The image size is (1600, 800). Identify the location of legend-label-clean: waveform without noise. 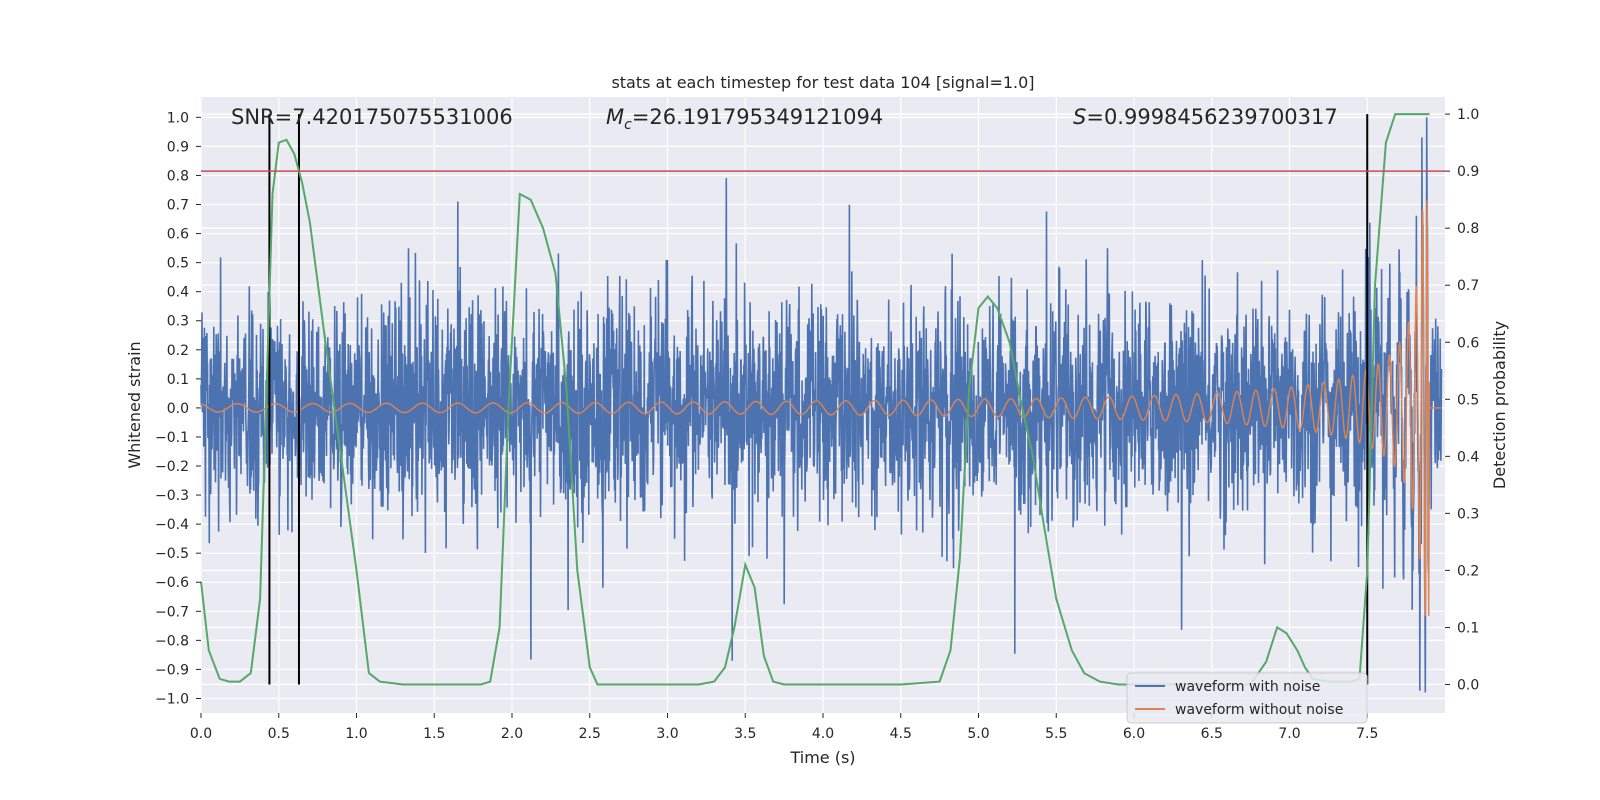
(1259, 710).